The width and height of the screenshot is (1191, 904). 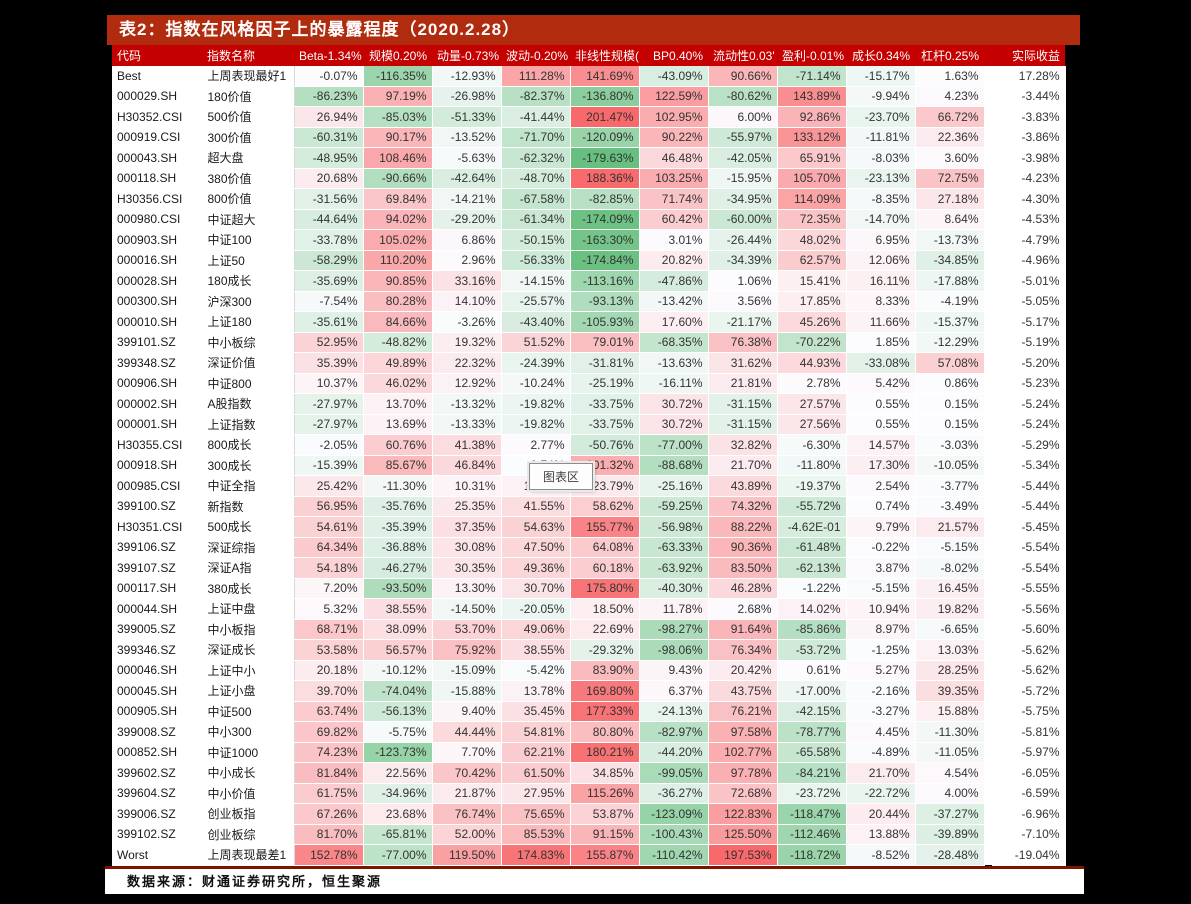 I want to click on actual-return-cell: -7.10%, so click(x=1029, y=834).